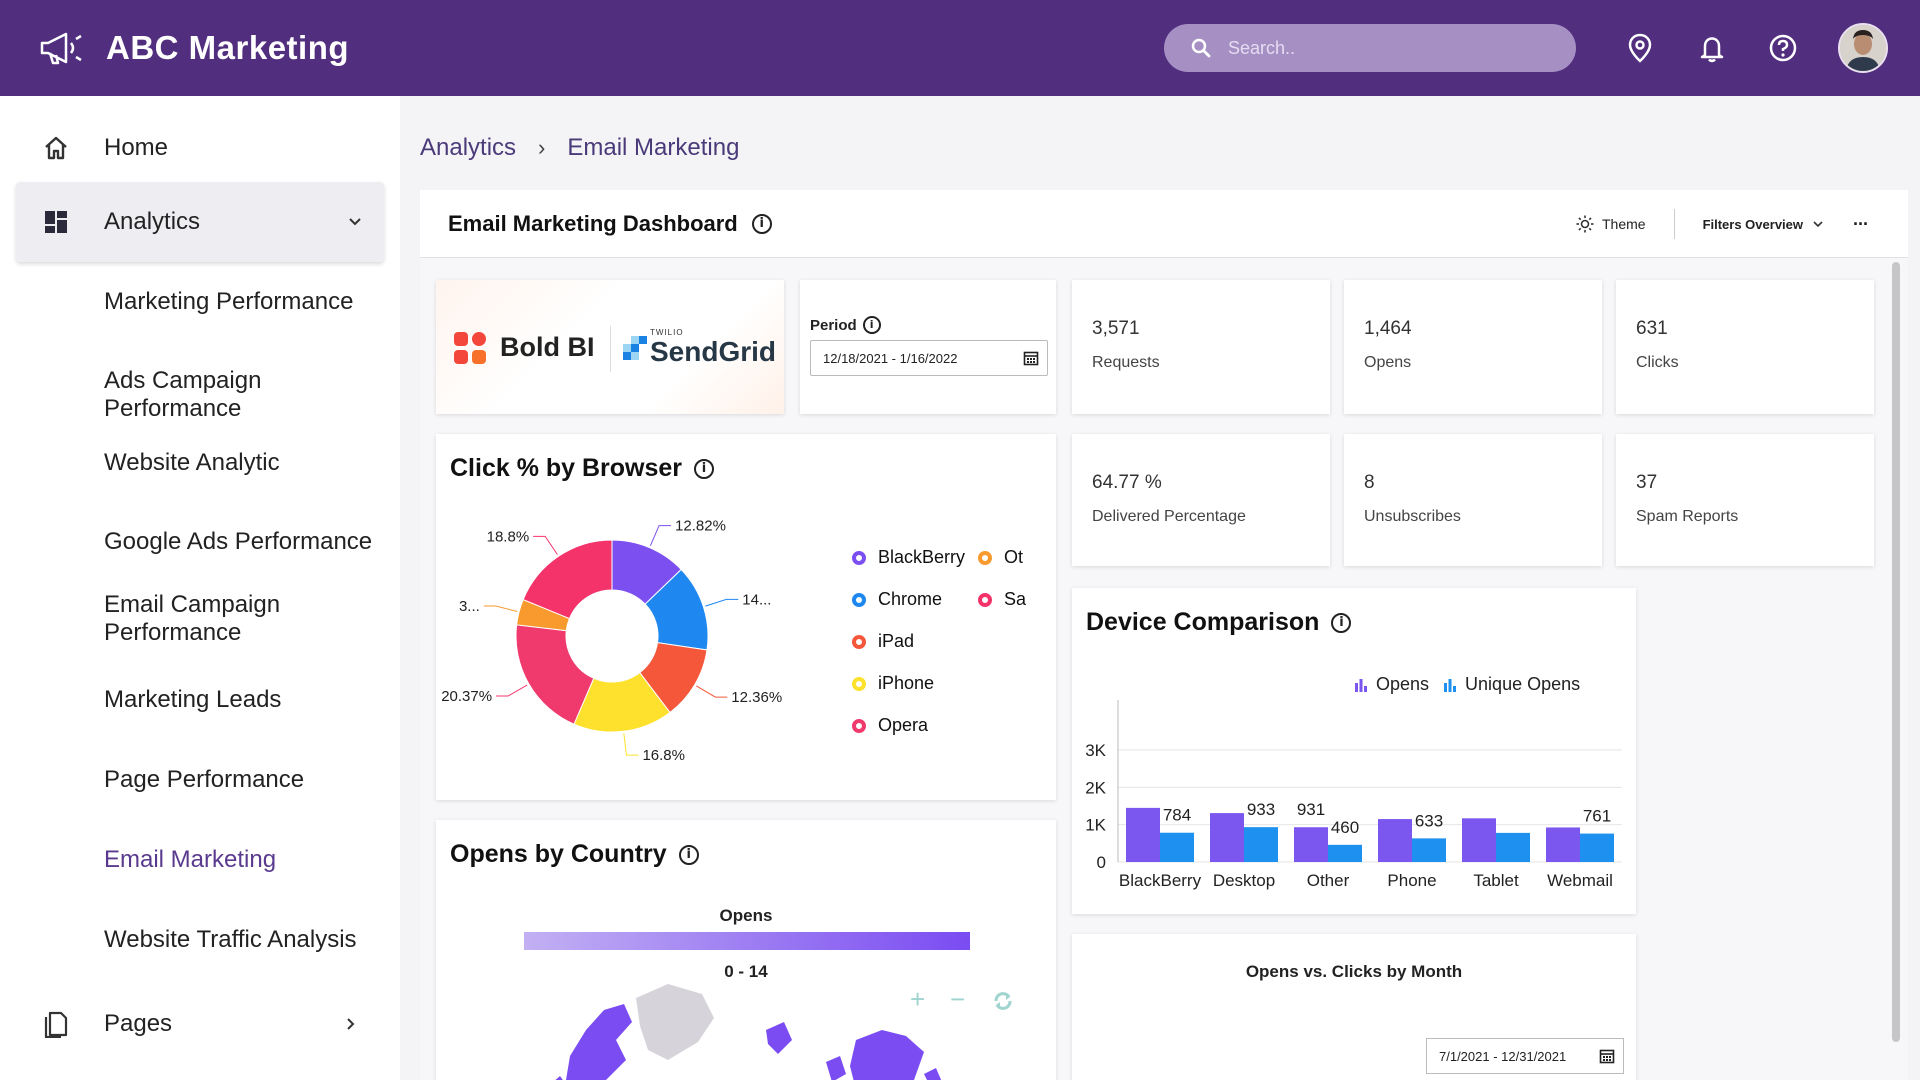 This screenshot has height=1080, width=1920. I want to click on sidebar-sub-website-analytic: Website Analytic, so click(192, 462).